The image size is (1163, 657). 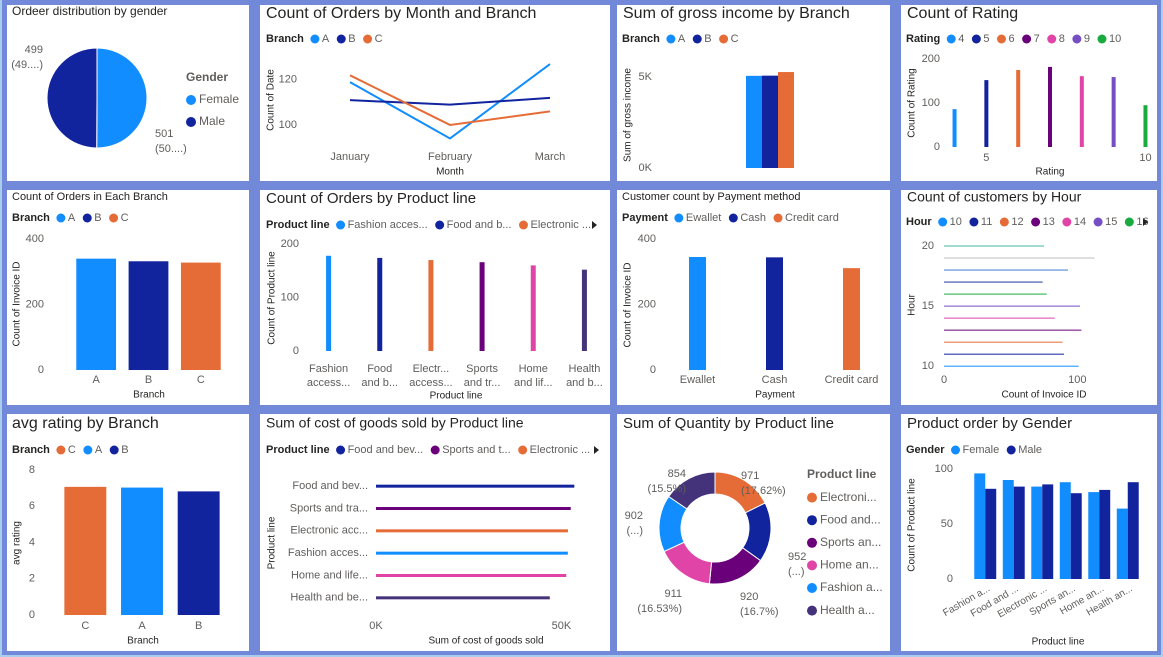 I want to click on percent-label: (...), so click(x=796, y=572).